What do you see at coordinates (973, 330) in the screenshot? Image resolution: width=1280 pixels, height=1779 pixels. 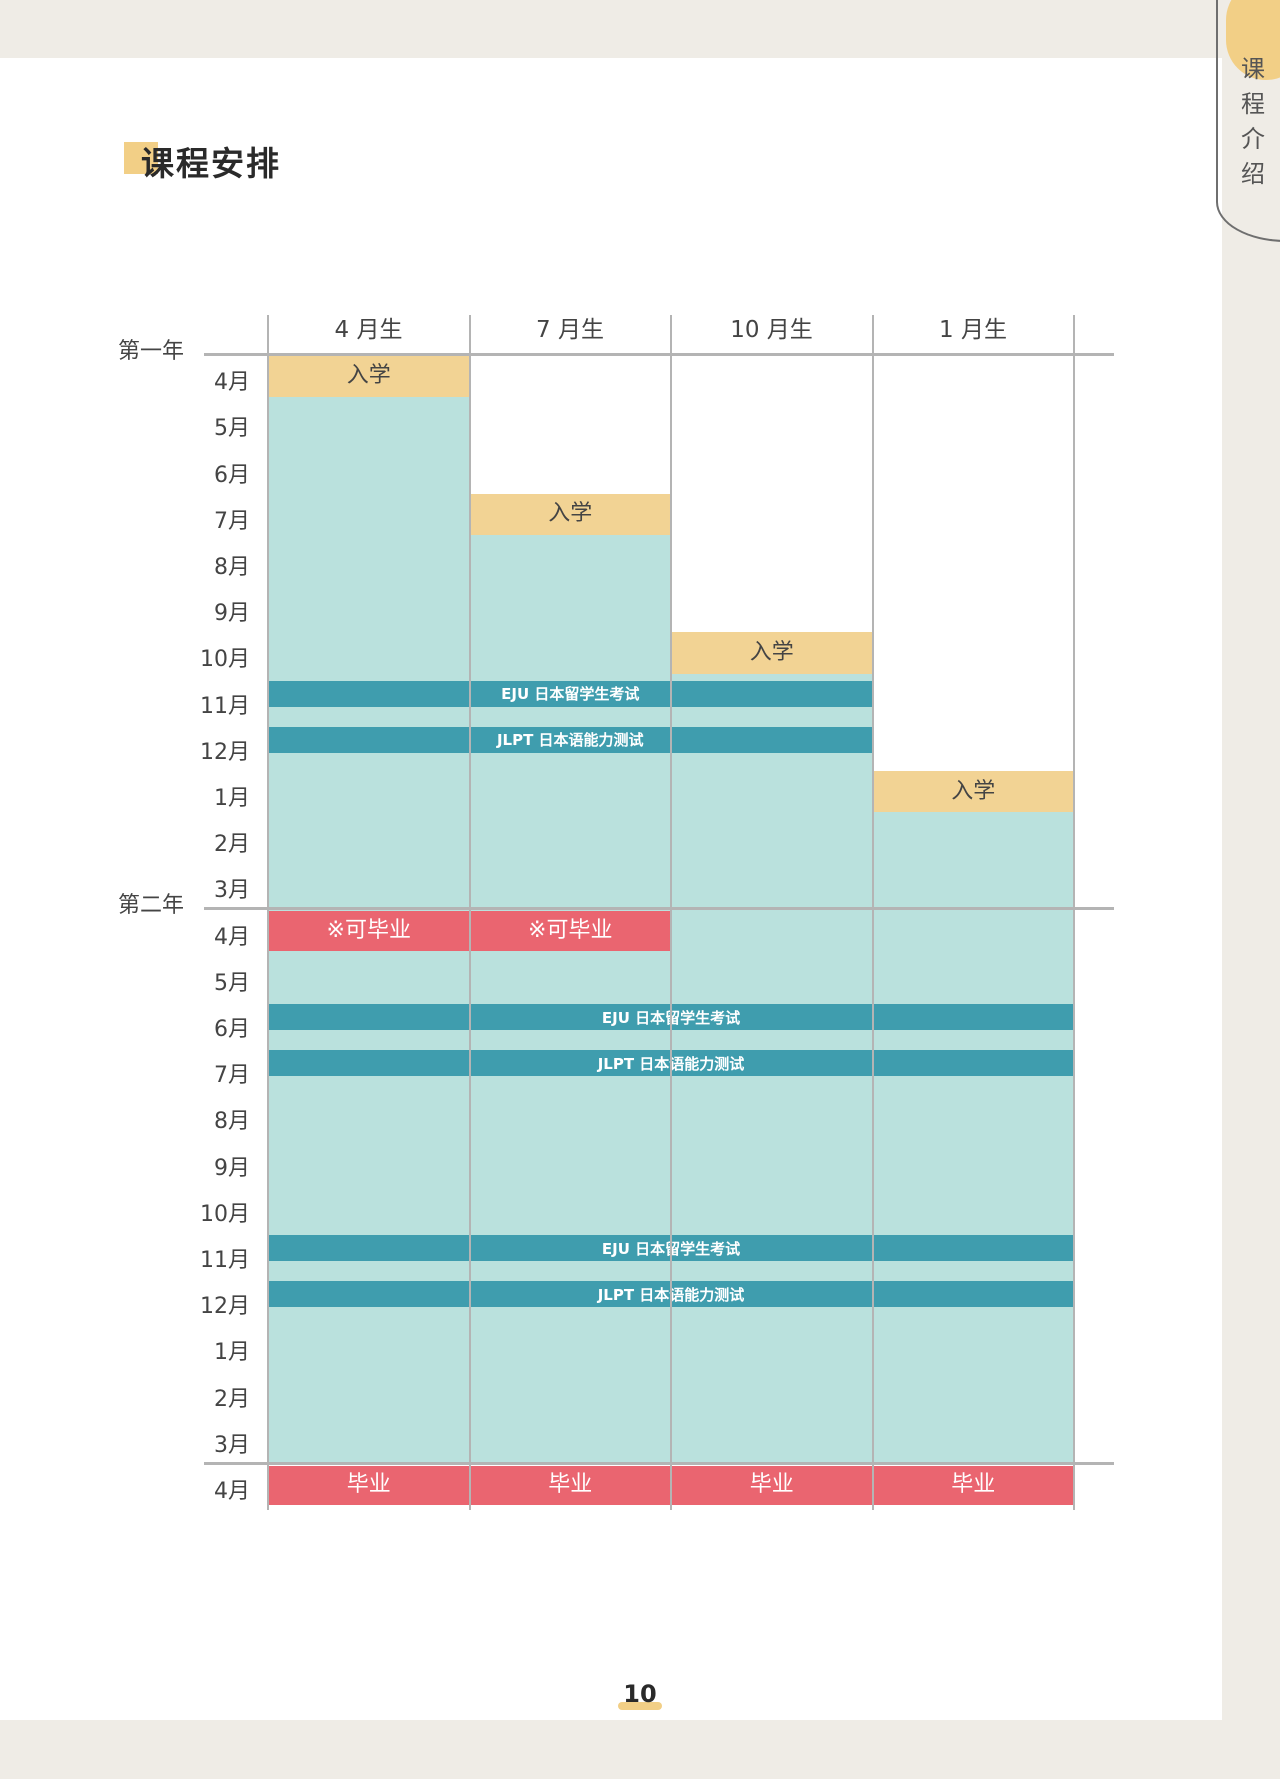 I see `column-header: 1 月生` at bounding box center [973, 330].